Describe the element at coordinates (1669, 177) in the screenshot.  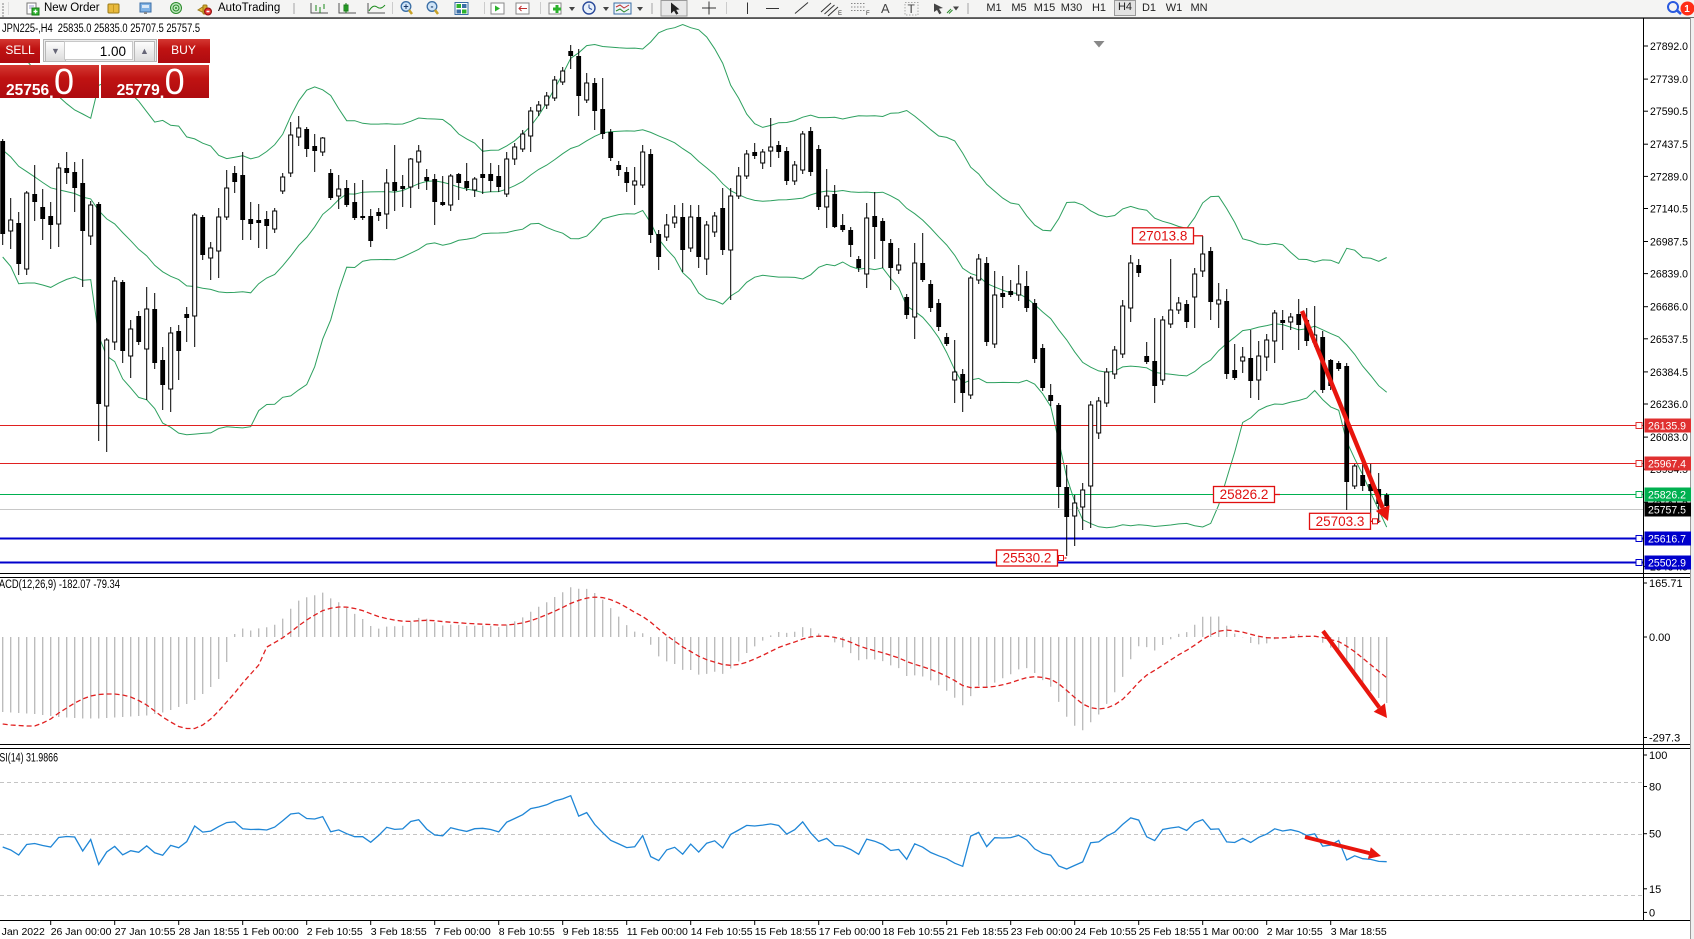
I see `svg-text: 27289.0` at that location.